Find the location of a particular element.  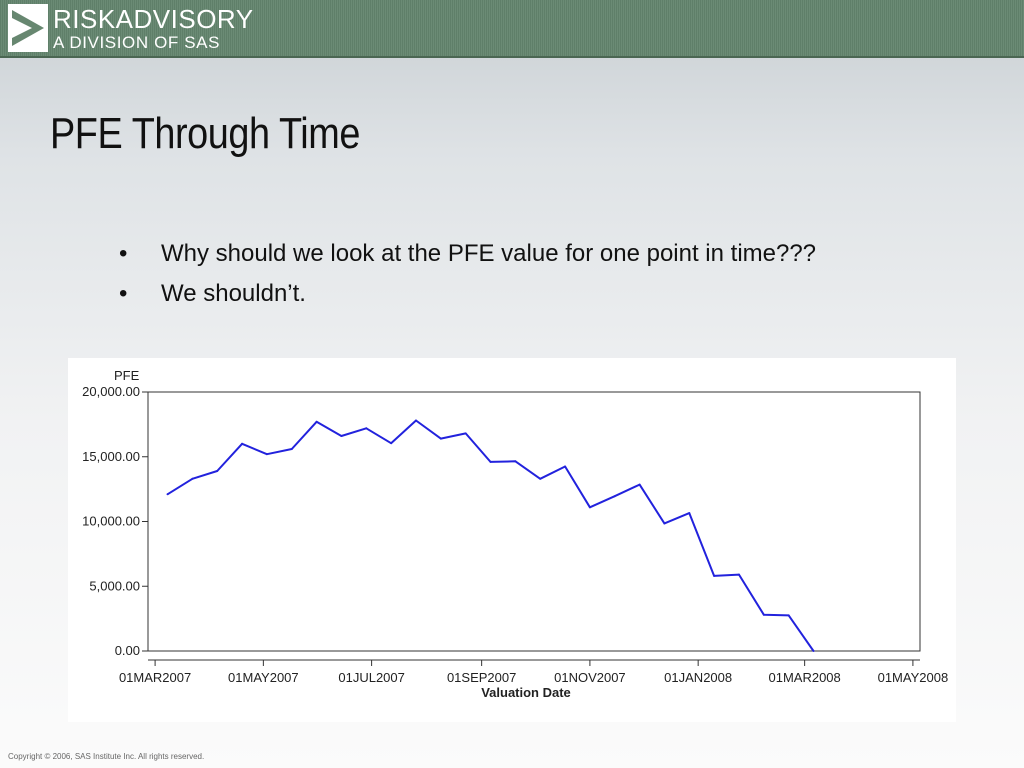

y-tick-label: 5,000.00 is located at coordinates (114, 585).